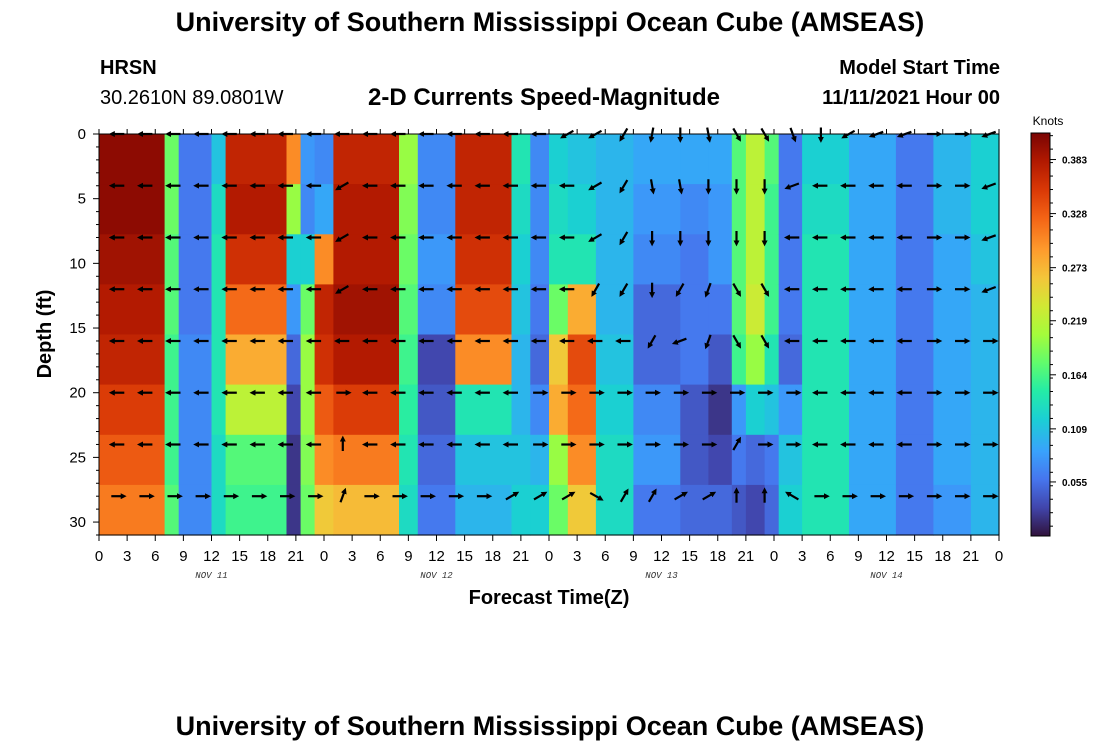  Describe the element at coordinates (802, 556) in the screenshot. I see `x-tick-label: 3` at that location.